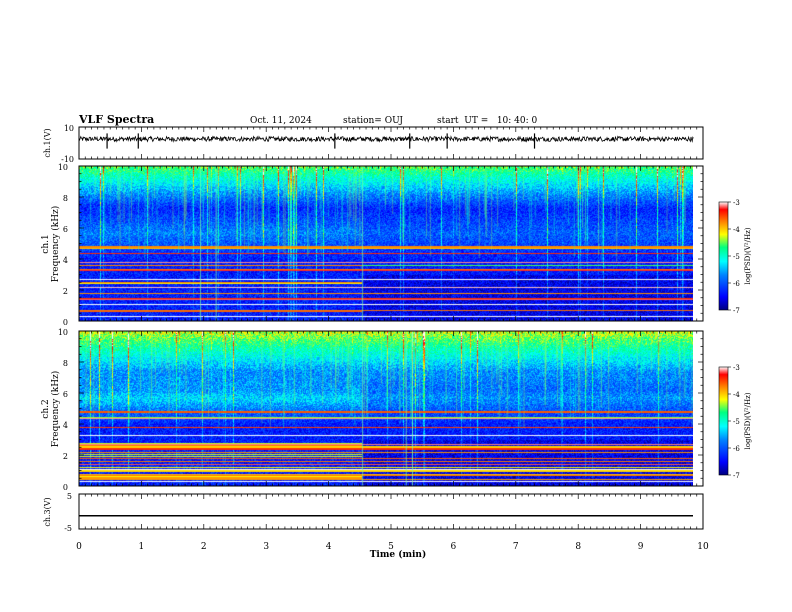  Describe the element at coordinates (736, 395) in the screenshot. I see `cb2-tick-label: -4` at that location.